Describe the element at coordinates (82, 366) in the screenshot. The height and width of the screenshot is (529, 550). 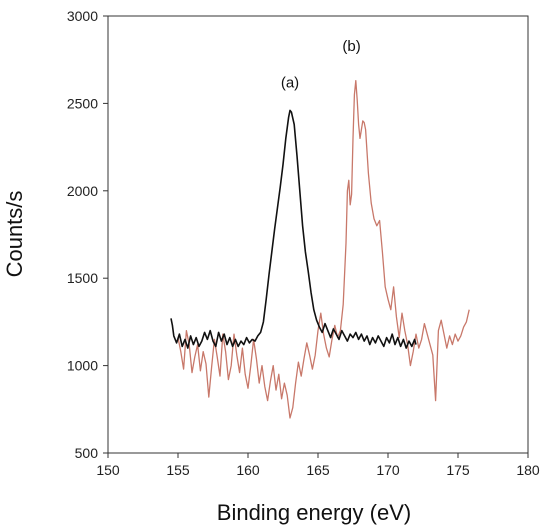
I see `y-tick-label: 1000` at that location.